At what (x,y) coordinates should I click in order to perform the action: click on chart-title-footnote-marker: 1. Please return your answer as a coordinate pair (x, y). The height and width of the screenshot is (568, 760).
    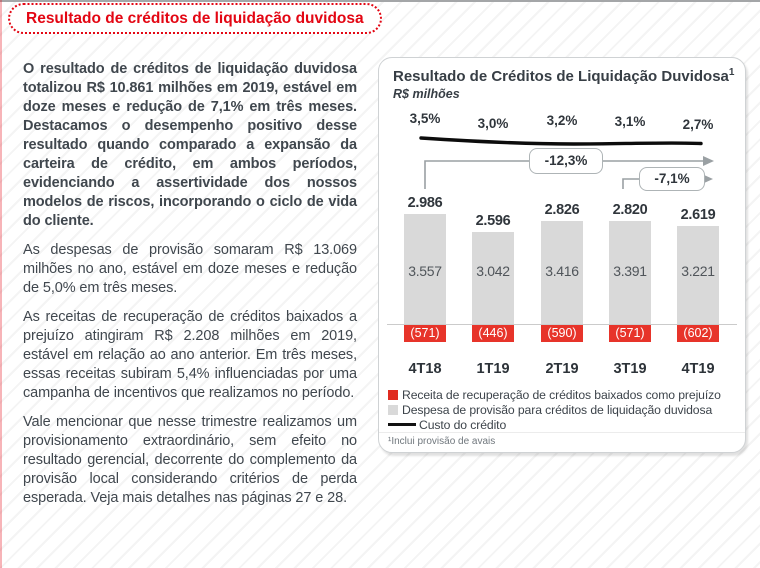
    Looking at the image, I should click on (731, 72).